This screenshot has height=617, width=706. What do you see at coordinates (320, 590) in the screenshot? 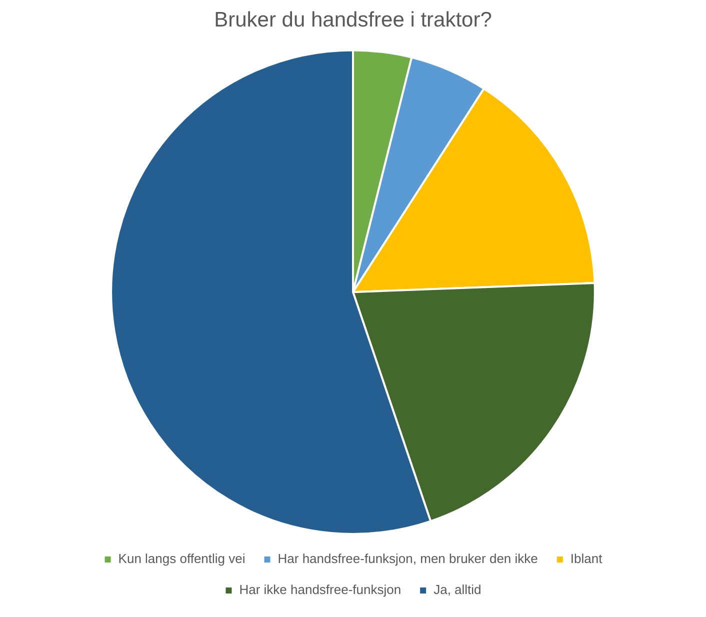
I see `legend-label: Har ikke handsfree-funksjon` at bounding box center [320, 590].